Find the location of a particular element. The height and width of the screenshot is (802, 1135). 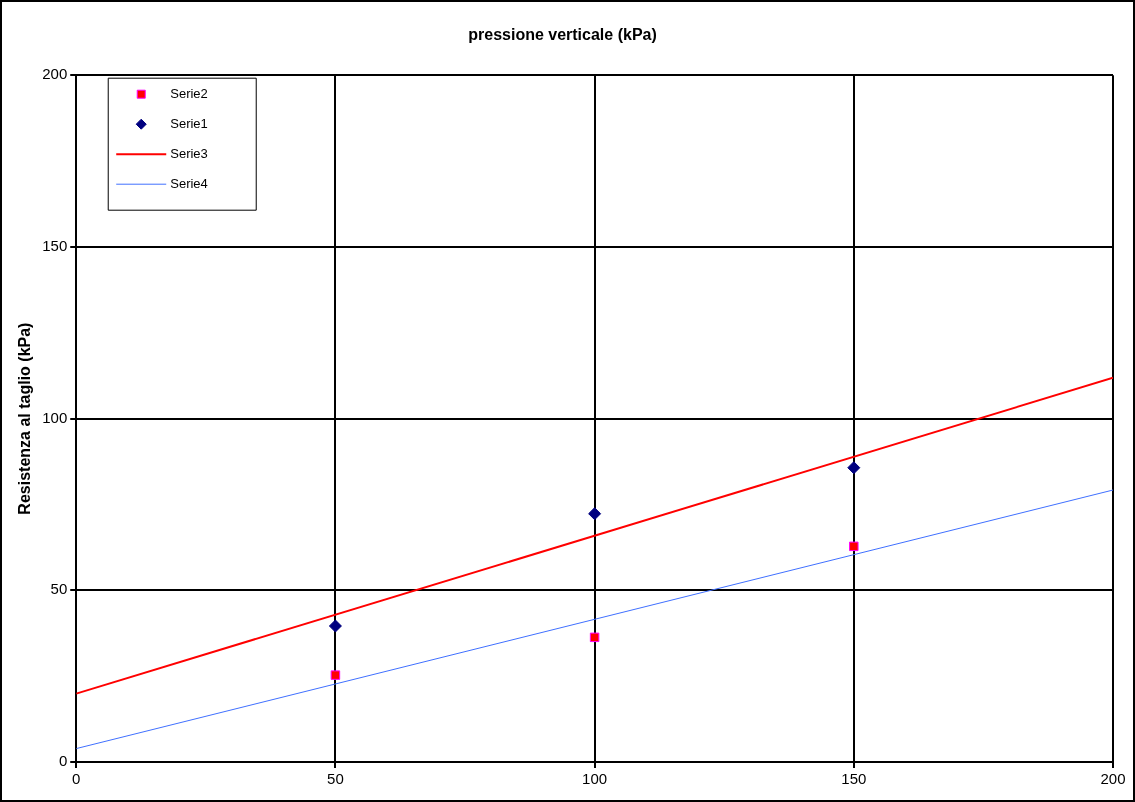

y-tick-label: 150 is located at coordinates (55, 246).